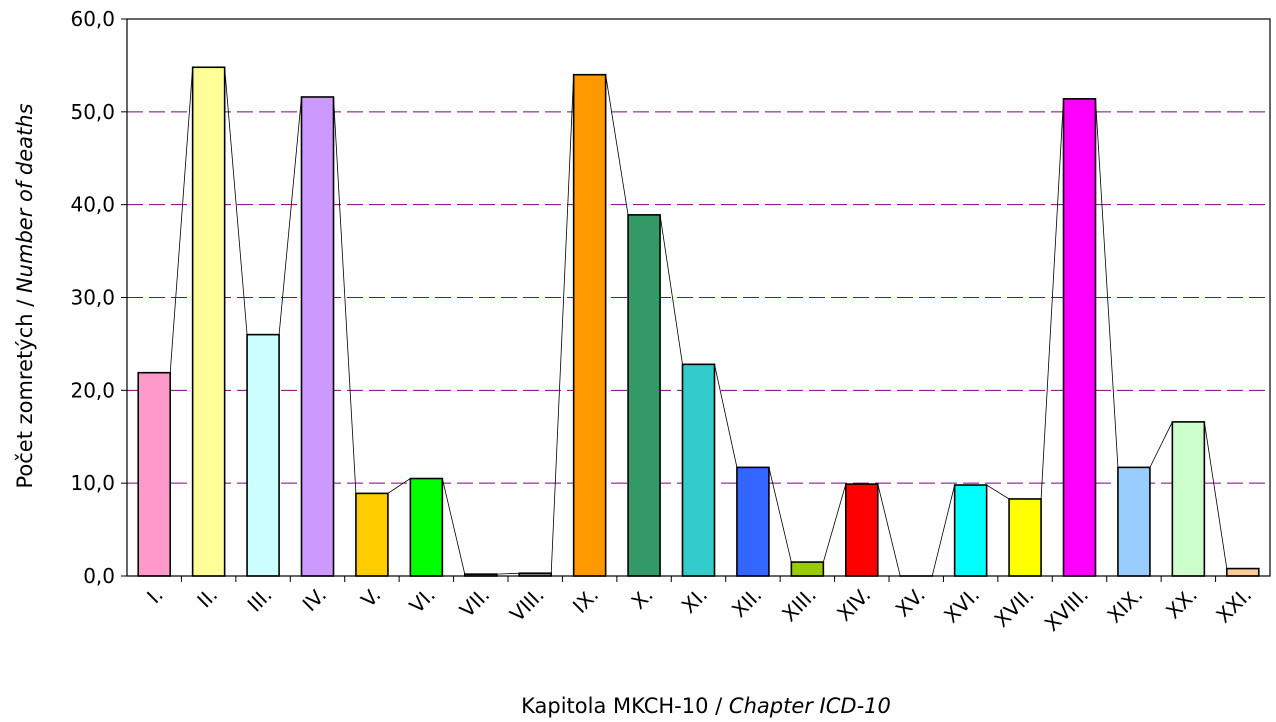 This screenshot has height=722, width=1276. What do you see at coordinates (1124, 605) in the screenshot?
I see `x-tick-label: XIX.` at bounding box center [1124, 605].